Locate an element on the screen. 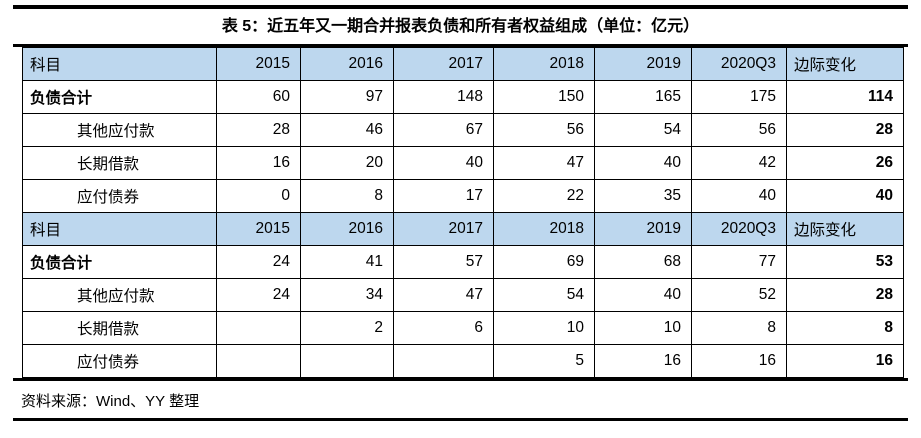 The image size is (921, 438). data-row: 负债合计 60 97 148 150 165 175 114 is located at coordinates (463, 97).